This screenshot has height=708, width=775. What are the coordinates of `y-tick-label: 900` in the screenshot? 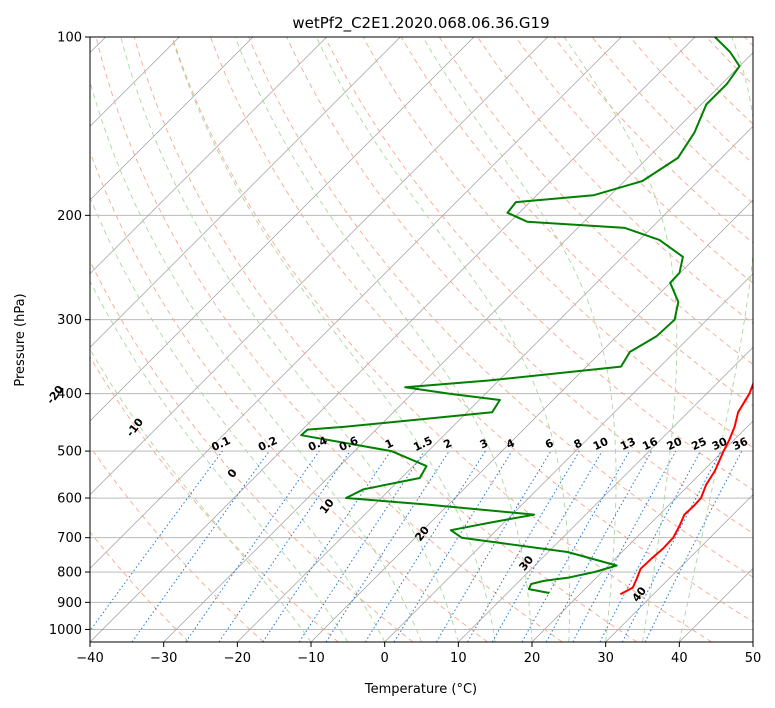 It's located at (69, 603).